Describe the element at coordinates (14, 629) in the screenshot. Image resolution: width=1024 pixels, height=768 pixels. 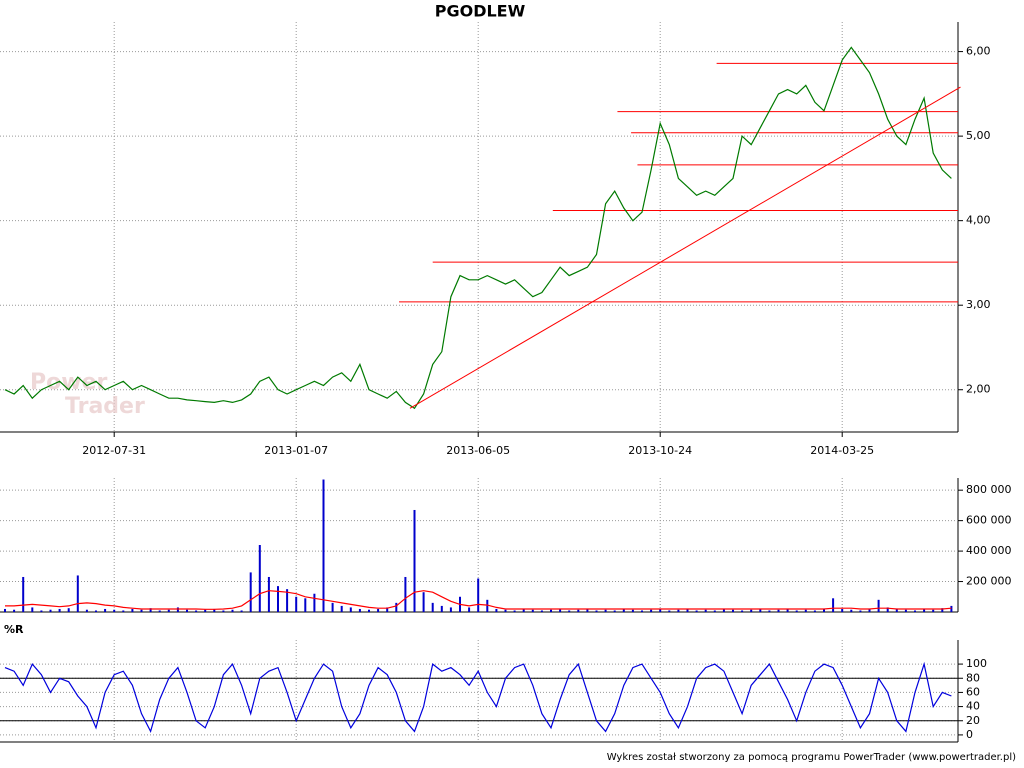
I see `panel-title: %R` at that location.